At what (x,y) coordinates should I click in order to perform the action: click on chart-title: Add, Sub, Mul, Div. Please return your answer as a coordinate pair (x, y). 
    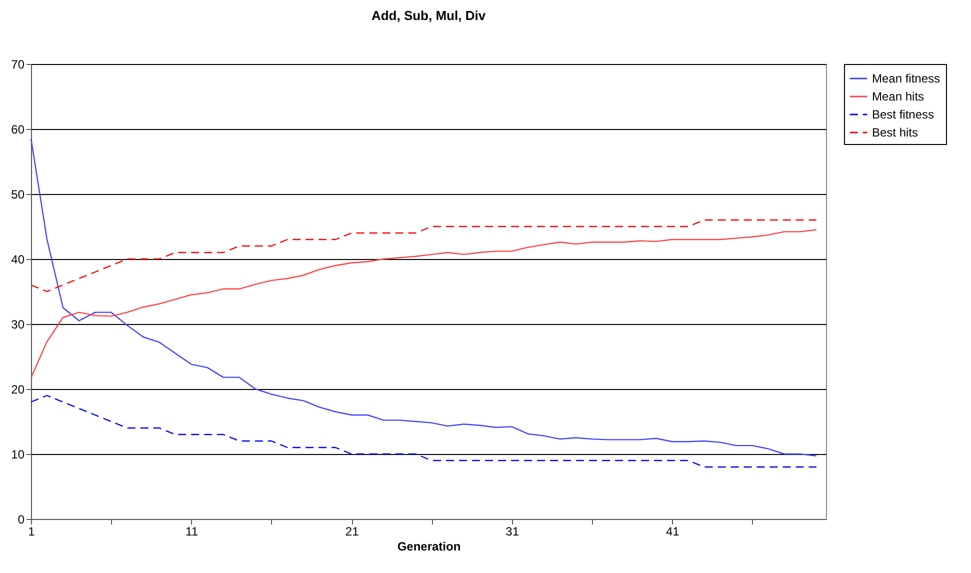
    Looking at the image, I should click on (428, 15).